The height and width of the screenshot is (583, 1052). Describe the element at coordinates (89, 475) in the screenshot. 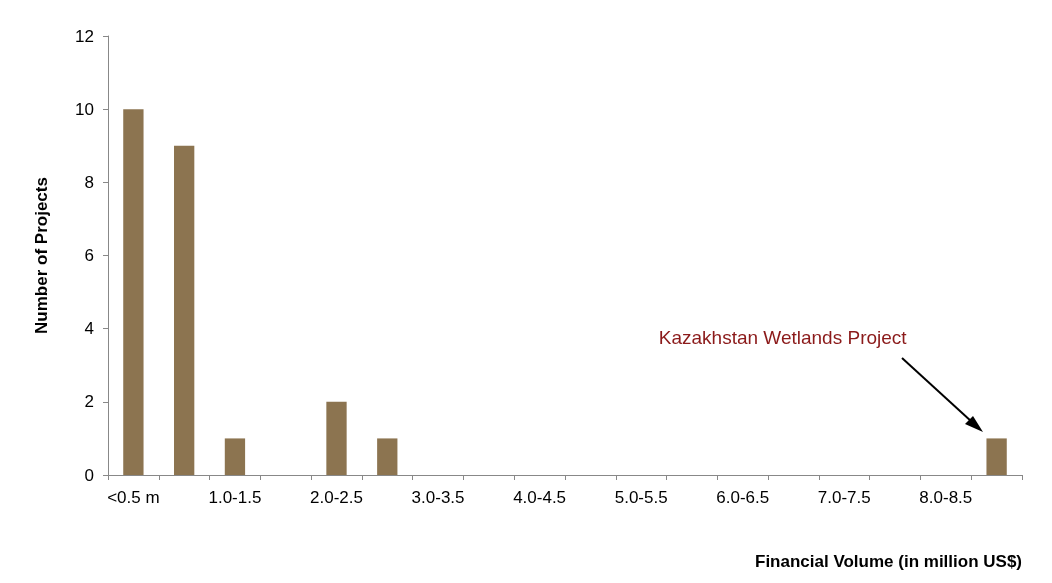

I see `y-tick-label: 0` at that location.